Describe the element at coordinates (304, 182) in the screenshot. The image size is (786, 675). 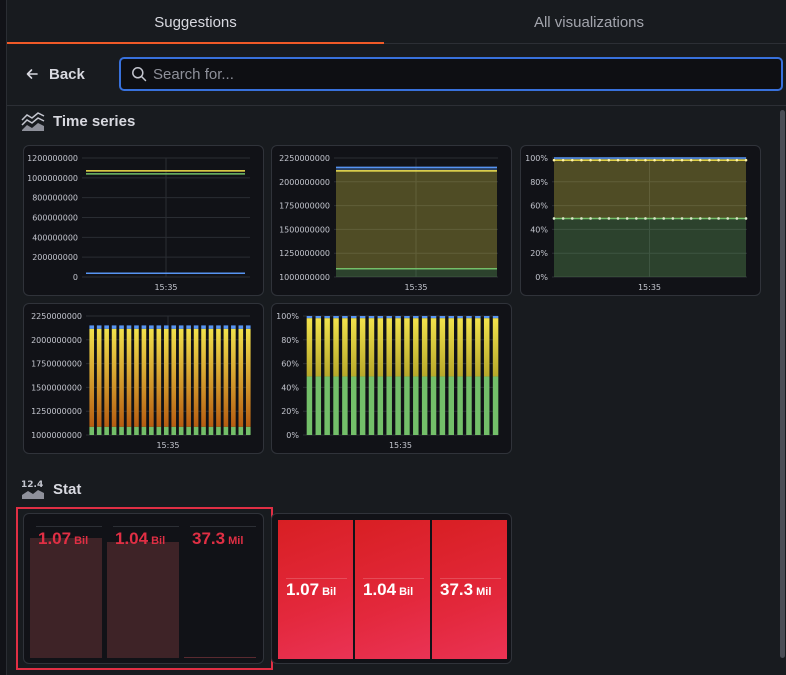
I see `y-tick-label: 2000000000` at that location.